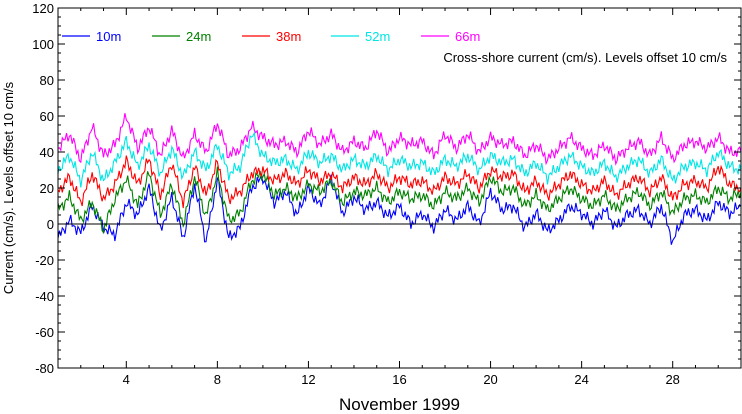 The height and width of the screenshot is (414, 742). I want to click on legend-label-52m: 52m, so click(377, 36).